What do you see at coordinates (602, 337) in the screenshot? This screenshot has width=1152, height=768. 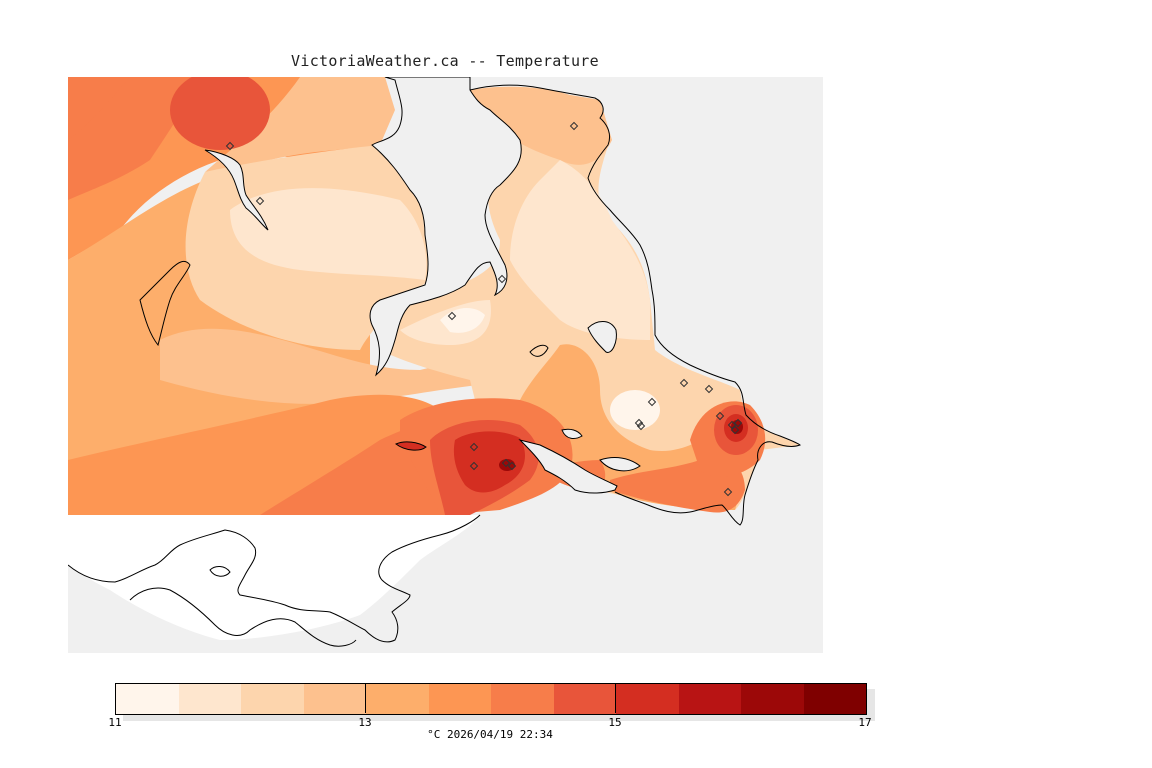 I see `island-lake` at bounding box center [602, 337].